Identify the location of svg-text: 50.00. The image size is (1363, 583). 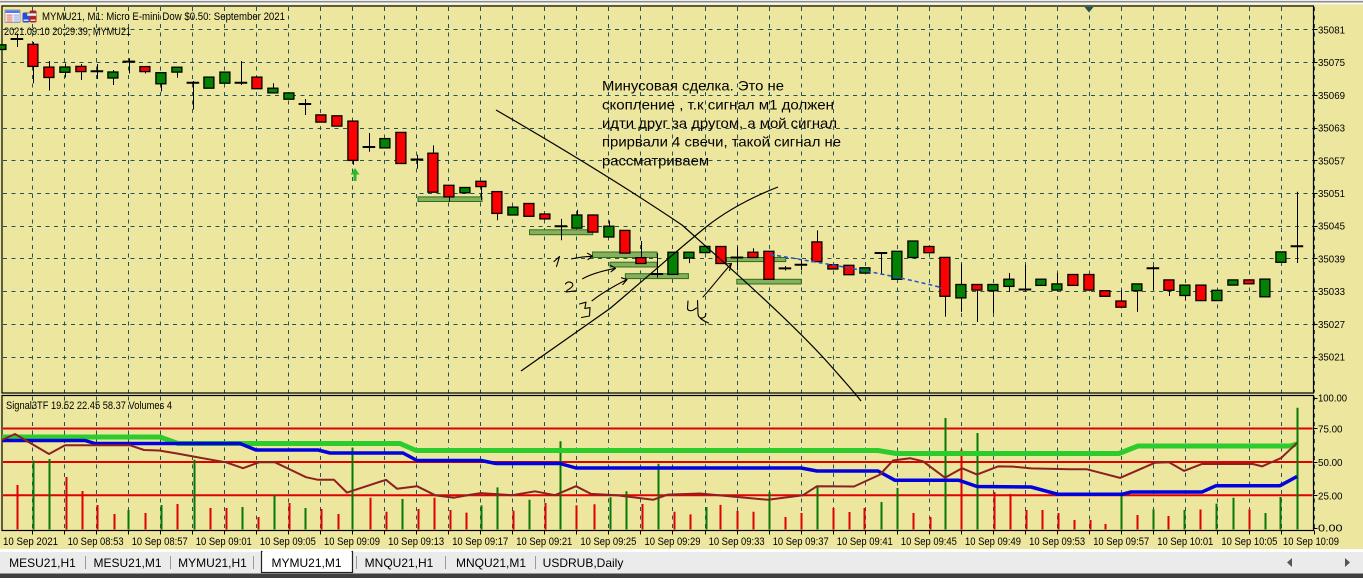
(1330, 463).